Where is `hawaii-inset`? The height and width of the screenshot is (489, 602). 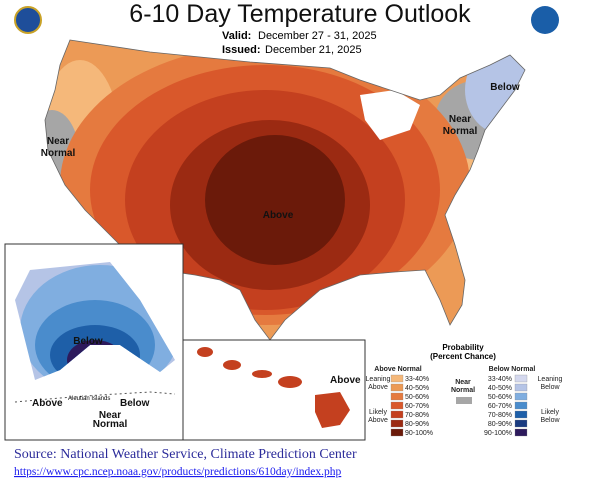
hawaii-inset is located at coordinates (274, 390).